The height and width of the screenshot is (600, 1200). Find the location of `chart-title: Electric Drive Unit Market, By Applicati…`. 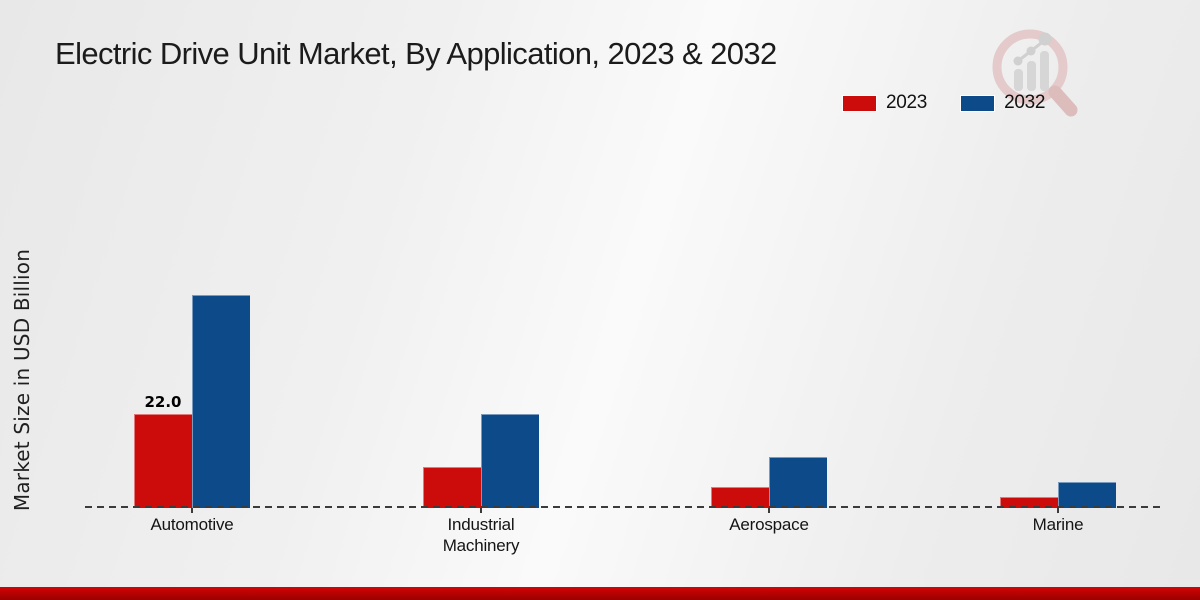

chart-title: Electric Drive Unit Market, By Applicati… is located at coordinates (416, 53).